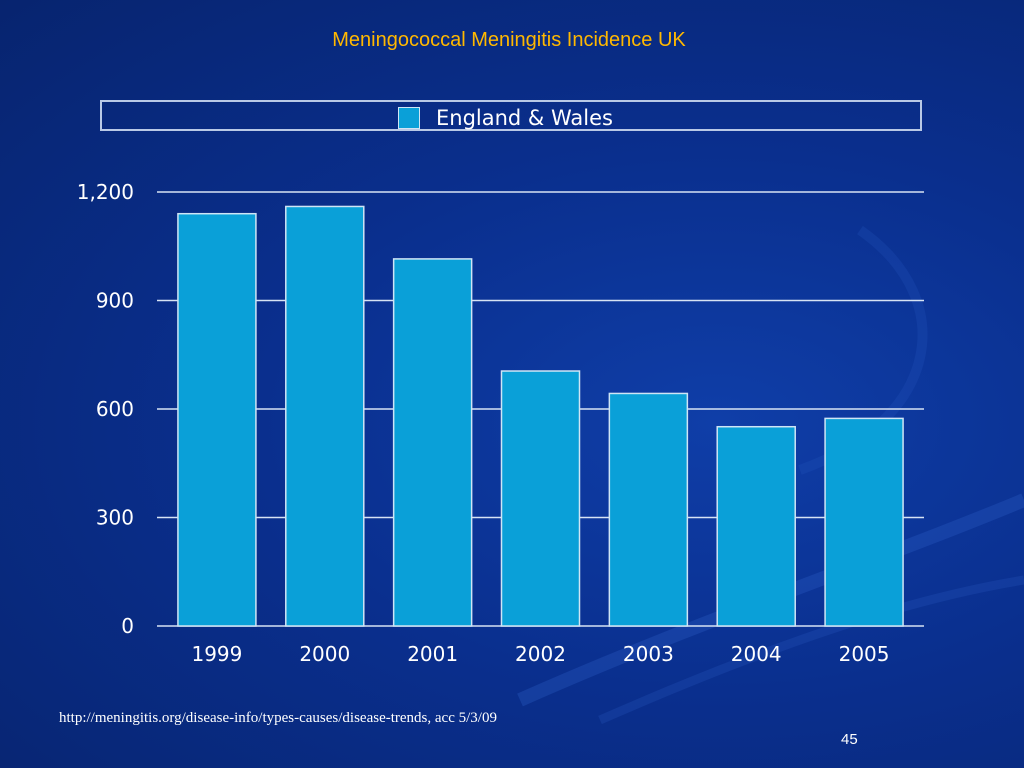  What do you see at coordinates (432, 654) in the screenshot?
I see `x-tick-label: 2001` at bounding box center [432, 654].